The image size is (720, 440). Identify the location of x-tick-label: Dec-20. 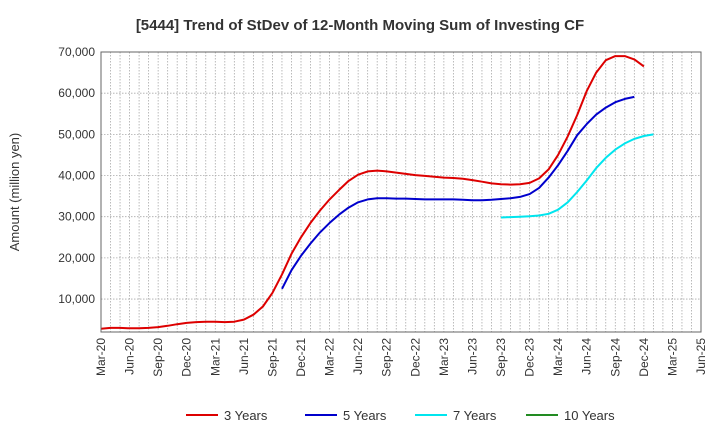
(187, 357).